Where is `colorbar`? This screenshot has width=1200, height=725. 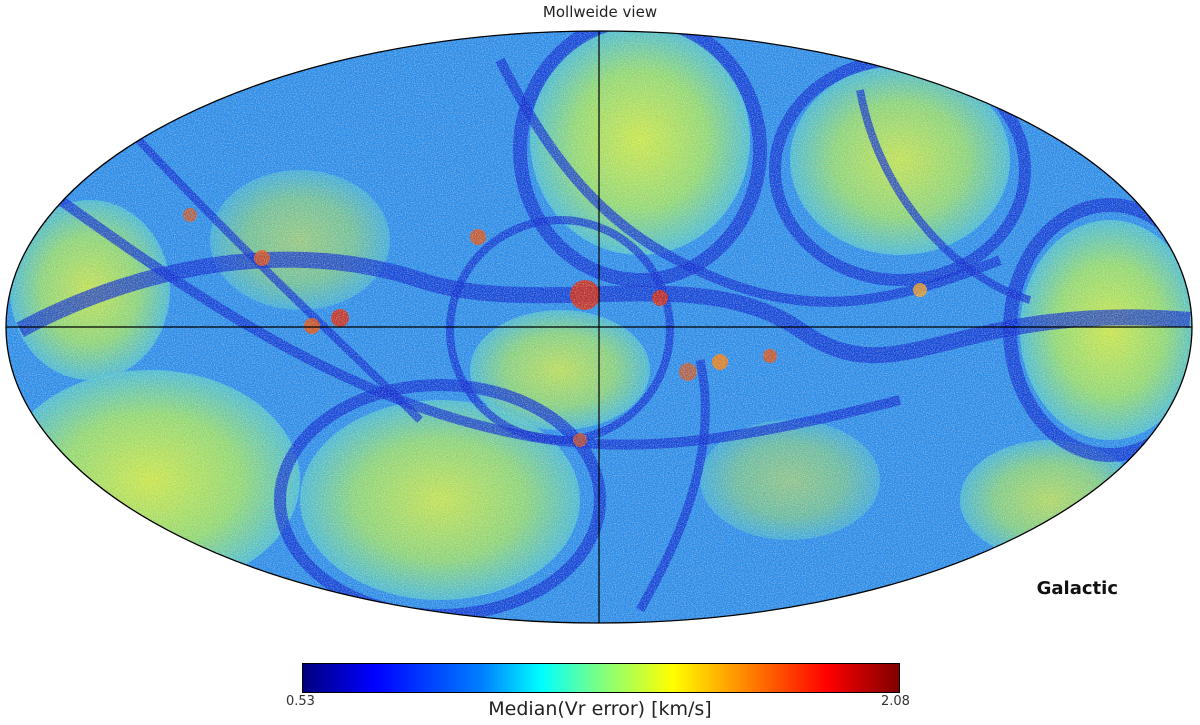 colorbar is located at coordinates (601, 678).